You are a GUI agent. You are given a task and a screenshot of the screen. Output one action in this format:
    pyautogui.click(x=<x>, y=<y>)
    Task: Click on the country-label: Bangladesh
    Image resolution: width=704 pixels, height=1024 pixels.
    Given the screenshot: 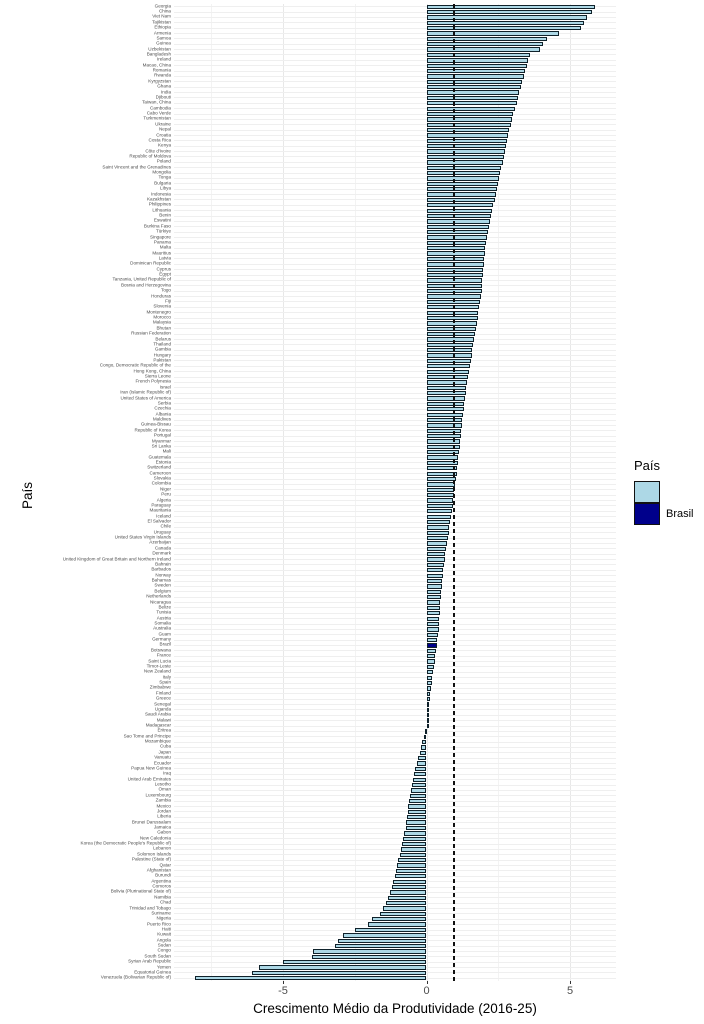 What is the action you would take?
    pyautogui.click(x=158, y=54)
    